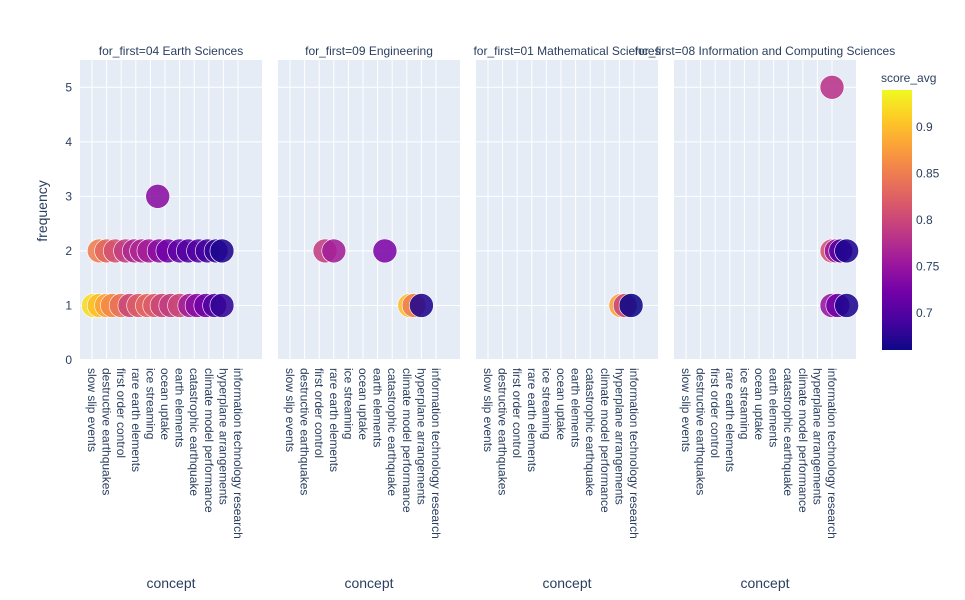 This screenshot has height=600, width=965. Describe the element at coordinates (42, 210) in the screenshot. I see `y-axis-title: frequency` at that location.